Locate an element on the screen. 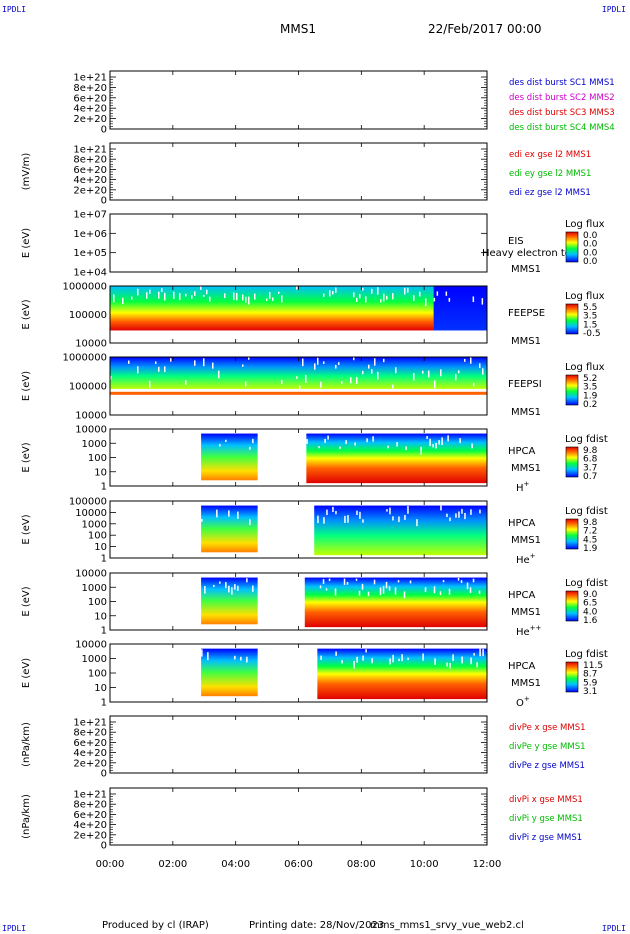 The width and height of the screenshot is (630, 934). panel-4-ytick: 1000000 is located at coordinates (84, 287).